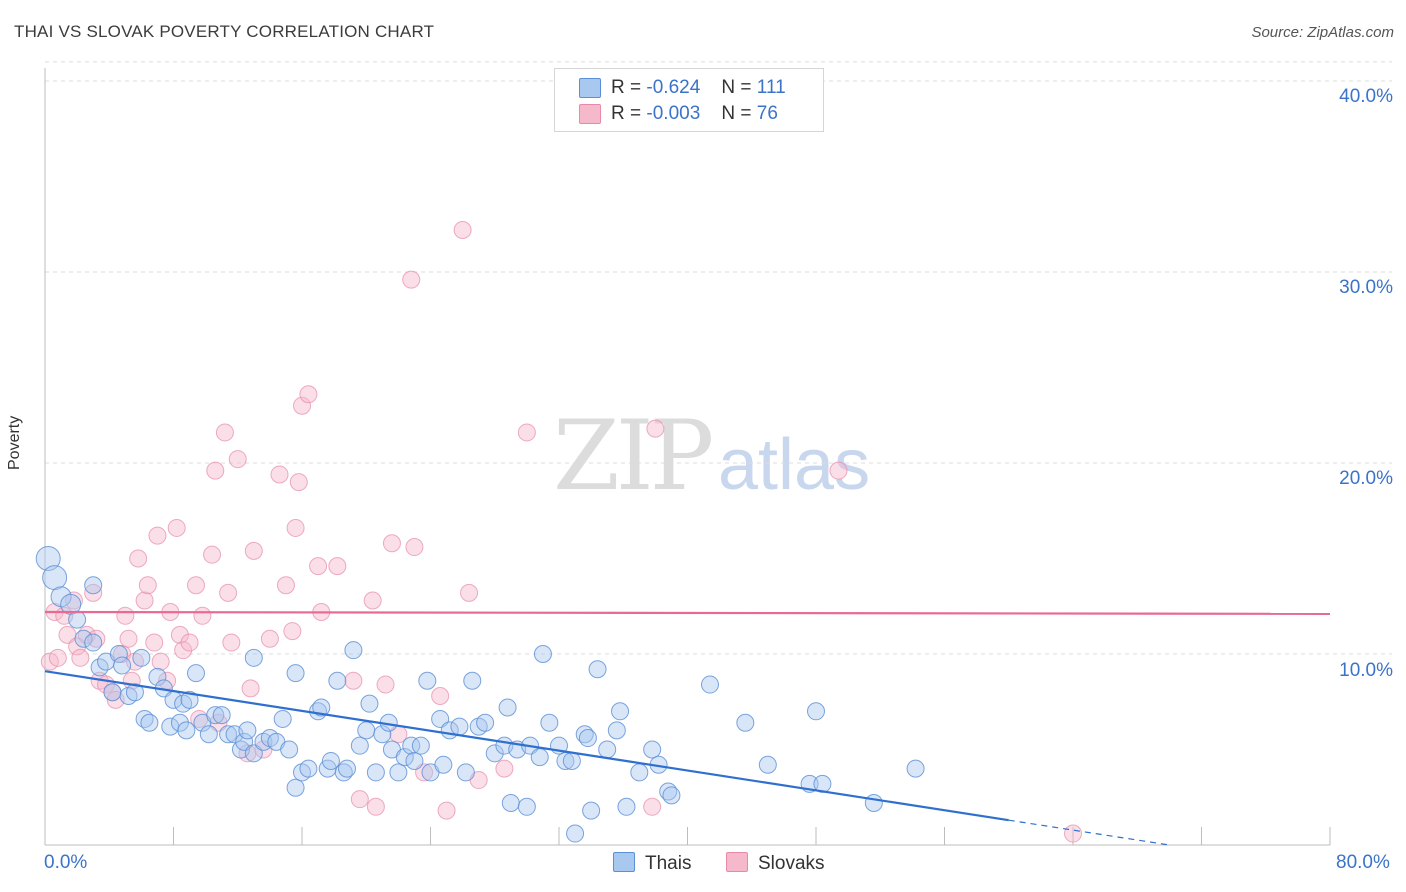 This screenshot has width=1406, height=892. Describe the element at coordinates (1322, 32) in the screenshot. I see `source-label: Source: ZipAtlas.com` at that location.